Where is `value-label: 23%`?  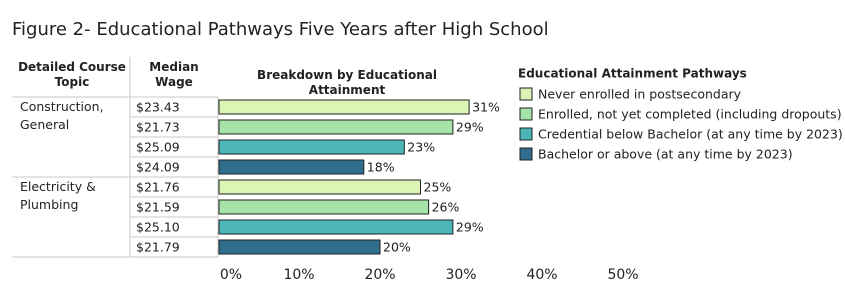
value-label: 23% is located at coordinates (421, 147).